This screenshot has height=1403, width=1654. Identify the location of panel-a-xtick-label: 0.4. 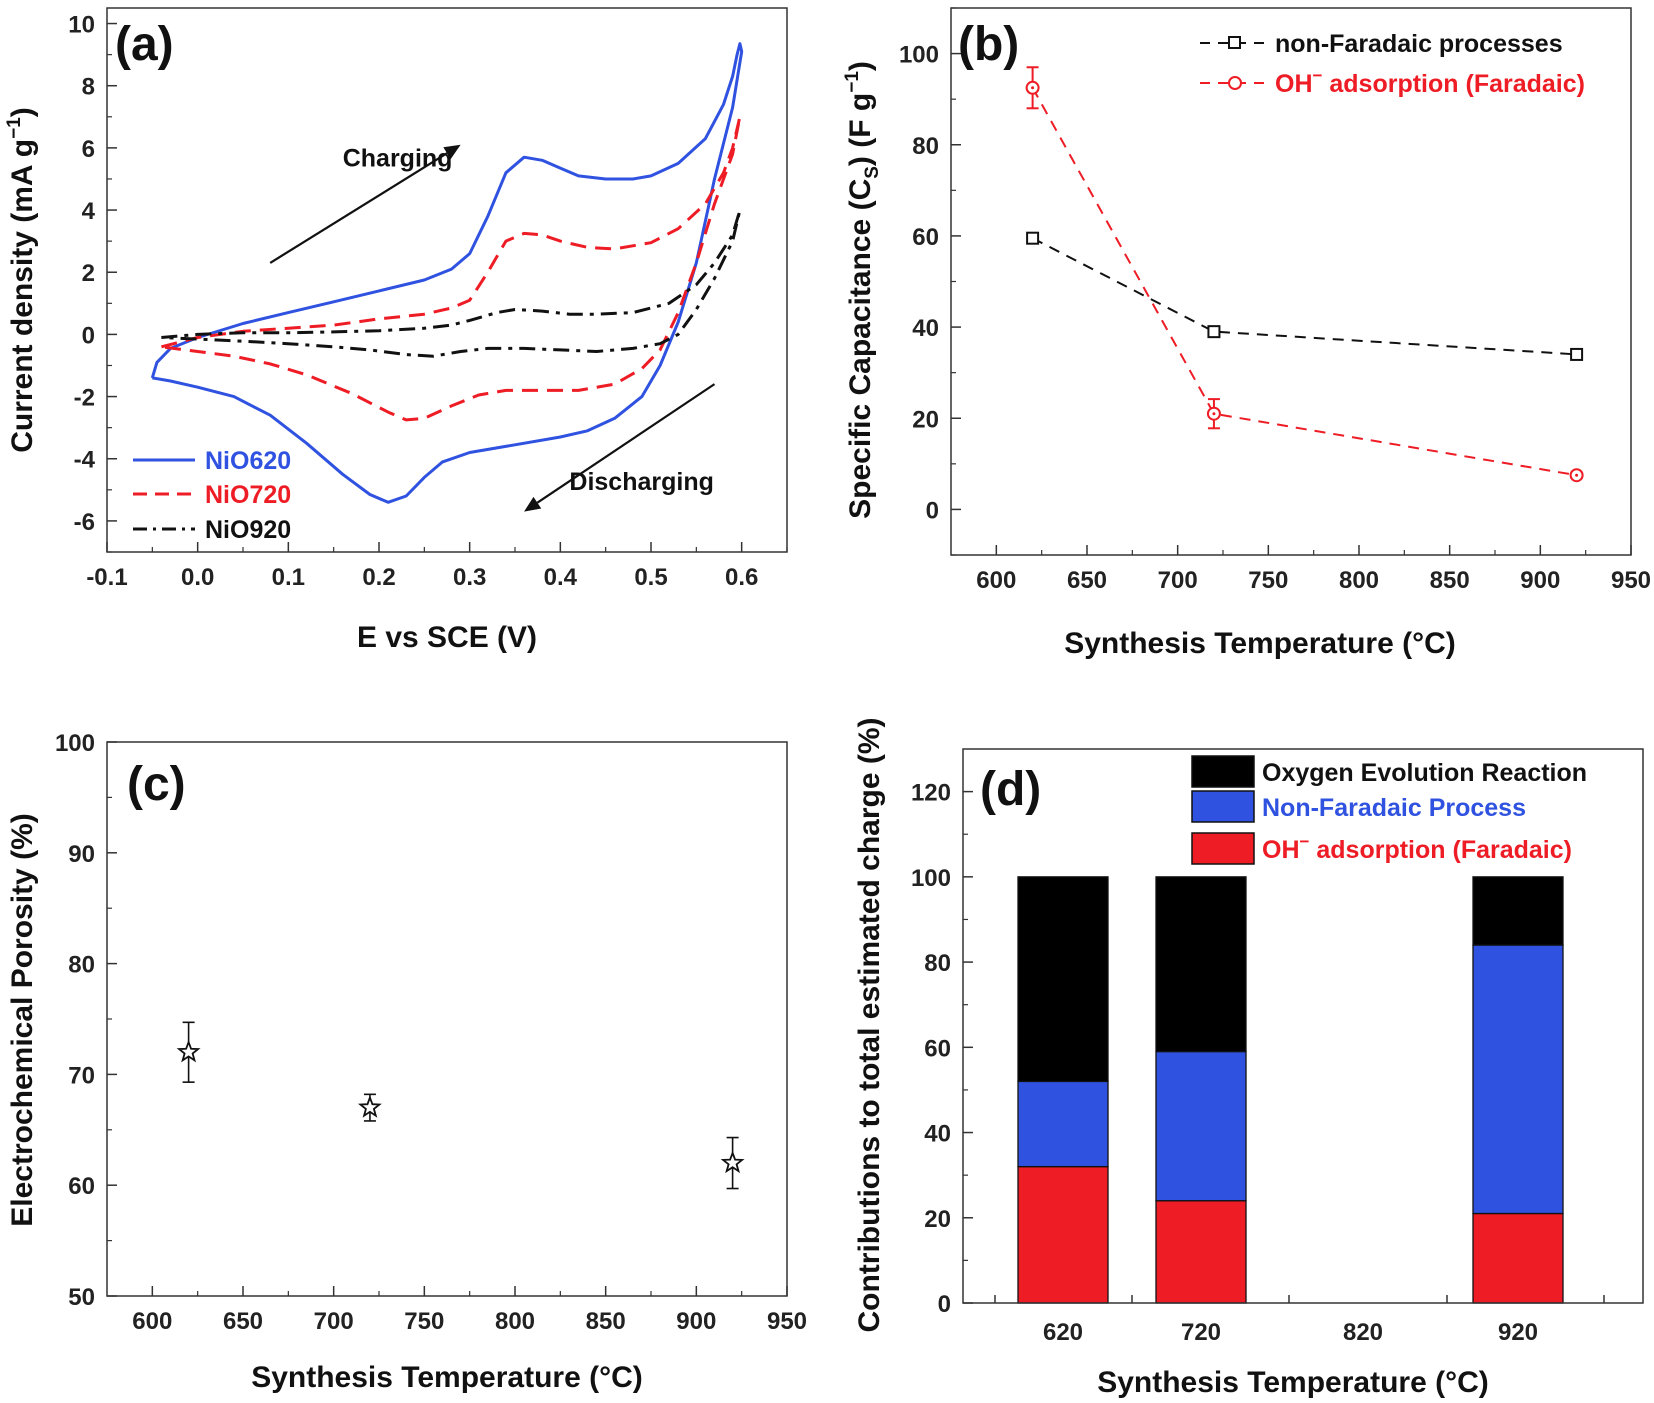
(561, 577).